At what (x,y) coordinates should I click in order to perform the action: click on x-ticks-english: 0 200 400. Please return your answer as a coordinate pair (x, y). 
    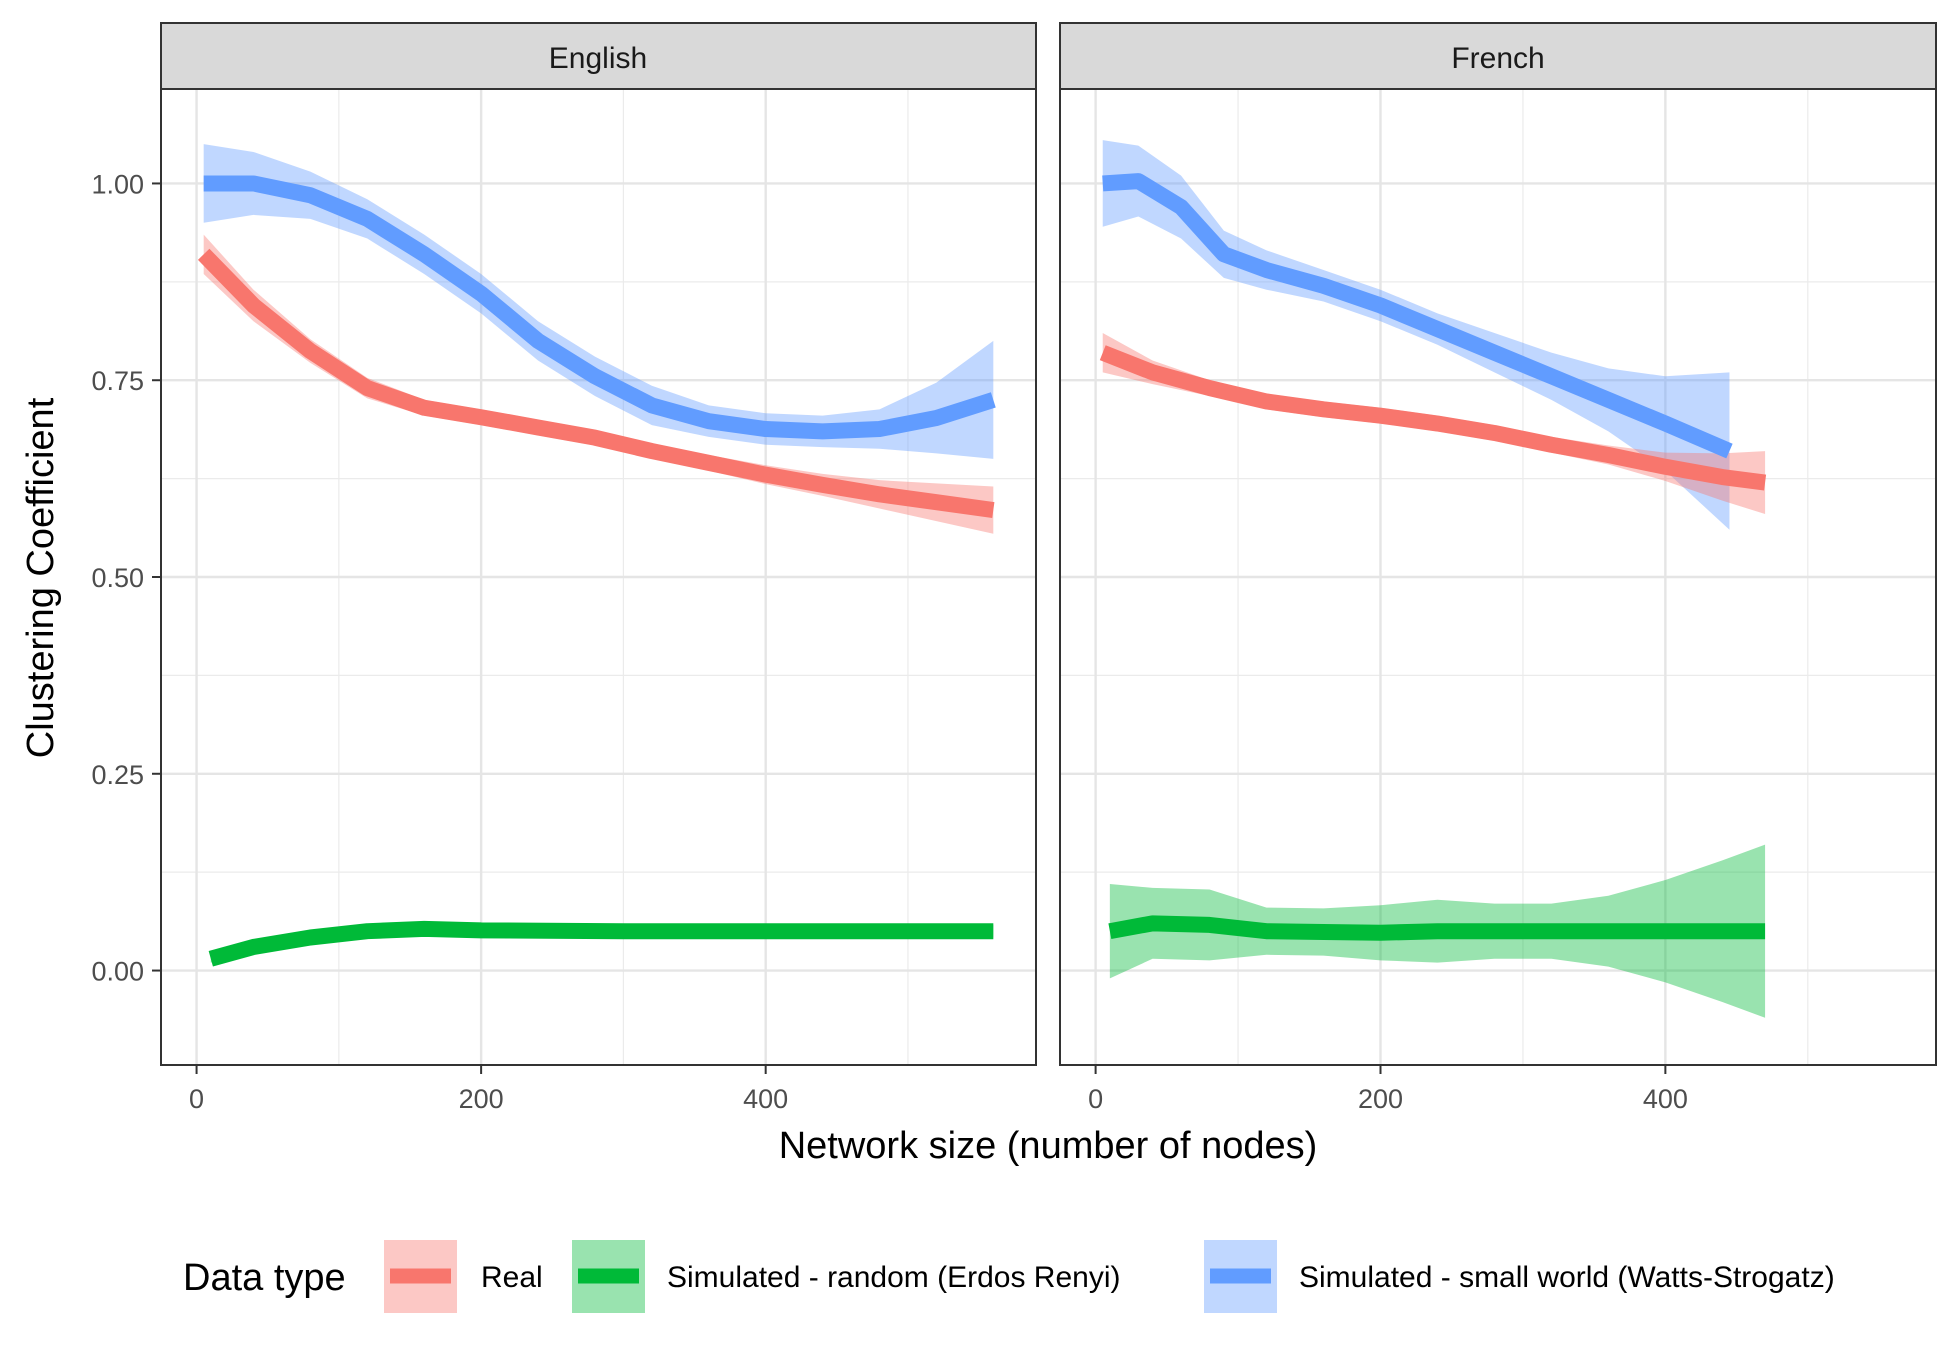
    Looking at the image, I should click on (488, 1089).